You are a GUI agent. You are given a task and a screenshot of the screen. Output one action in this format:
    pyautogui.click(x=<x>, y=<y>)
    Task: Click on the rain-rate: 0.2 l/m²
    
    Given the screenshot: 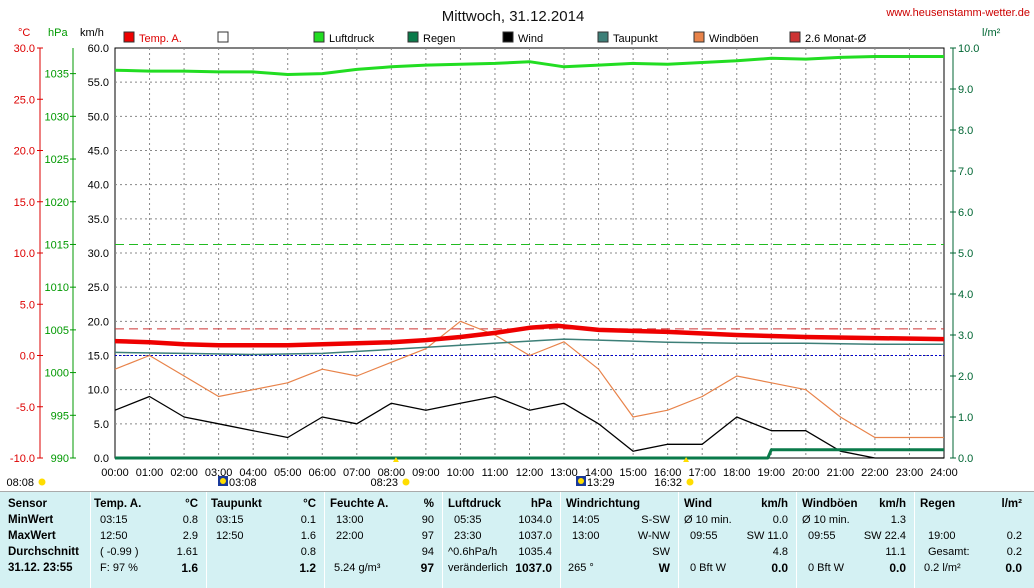 What is the action you would take?
    pyautogui.click(x=942, y=568)
    